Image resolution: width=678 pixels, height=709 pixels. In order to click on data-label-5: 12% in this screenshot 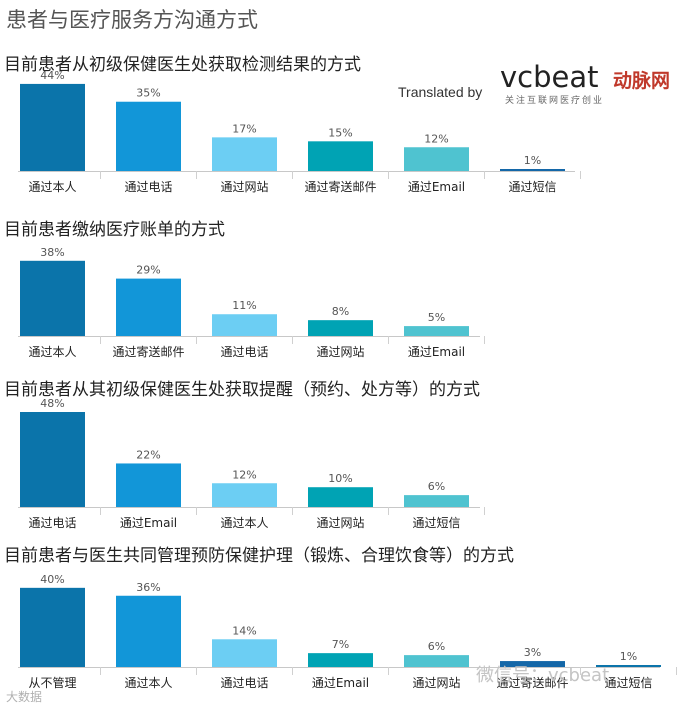, I will do `click(436, 138)`.